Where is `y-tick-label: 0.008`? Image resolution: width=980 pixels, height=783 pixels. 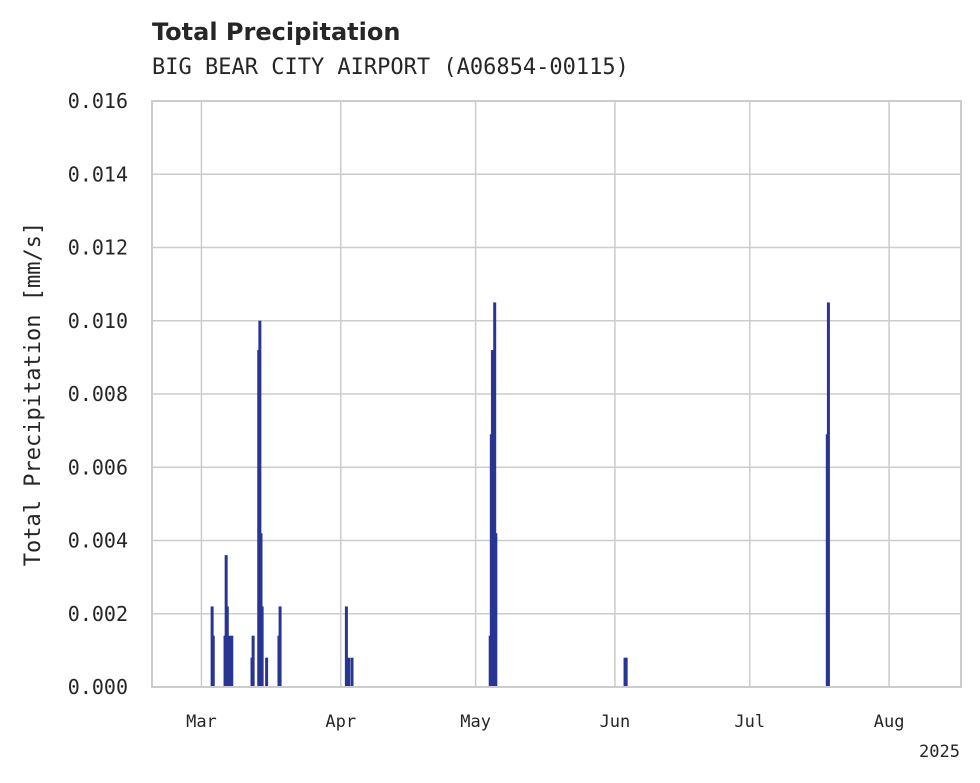 y-tick-label: 0.008 is located at coordinates (98, 394).